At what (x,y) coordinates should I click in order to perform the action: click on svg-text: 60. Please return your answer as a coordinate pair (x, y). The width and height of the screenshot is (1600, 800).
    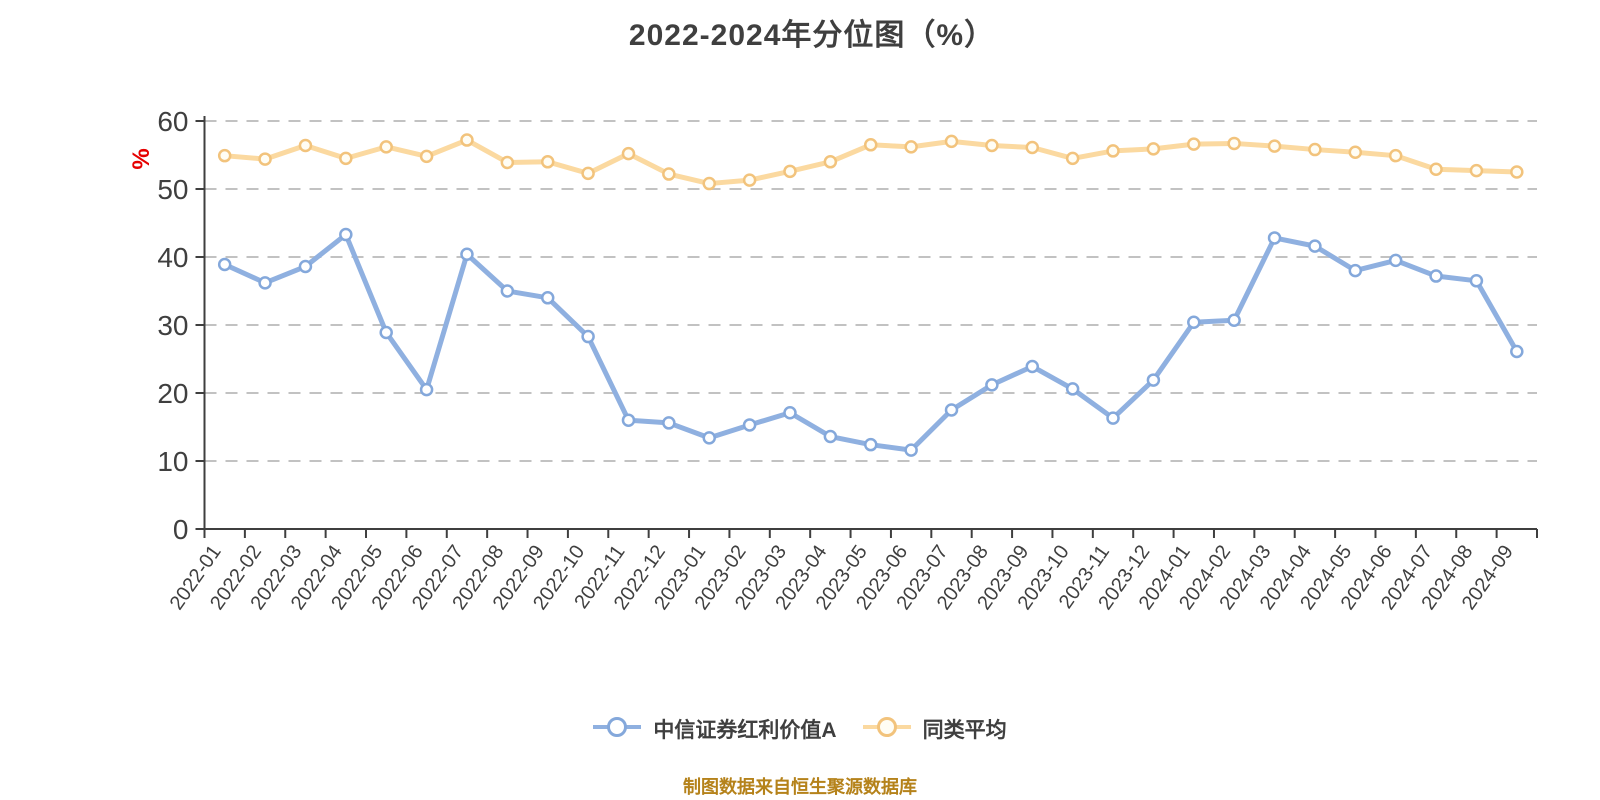
    Looking at the image, I should click on (172, 121).